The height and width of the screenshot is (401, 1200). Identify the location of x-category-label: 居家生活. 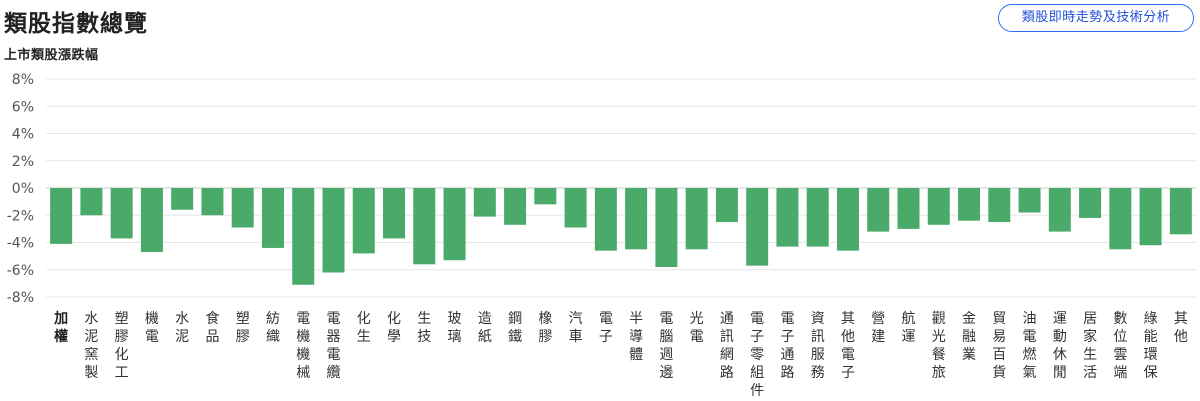
(1090, 346).